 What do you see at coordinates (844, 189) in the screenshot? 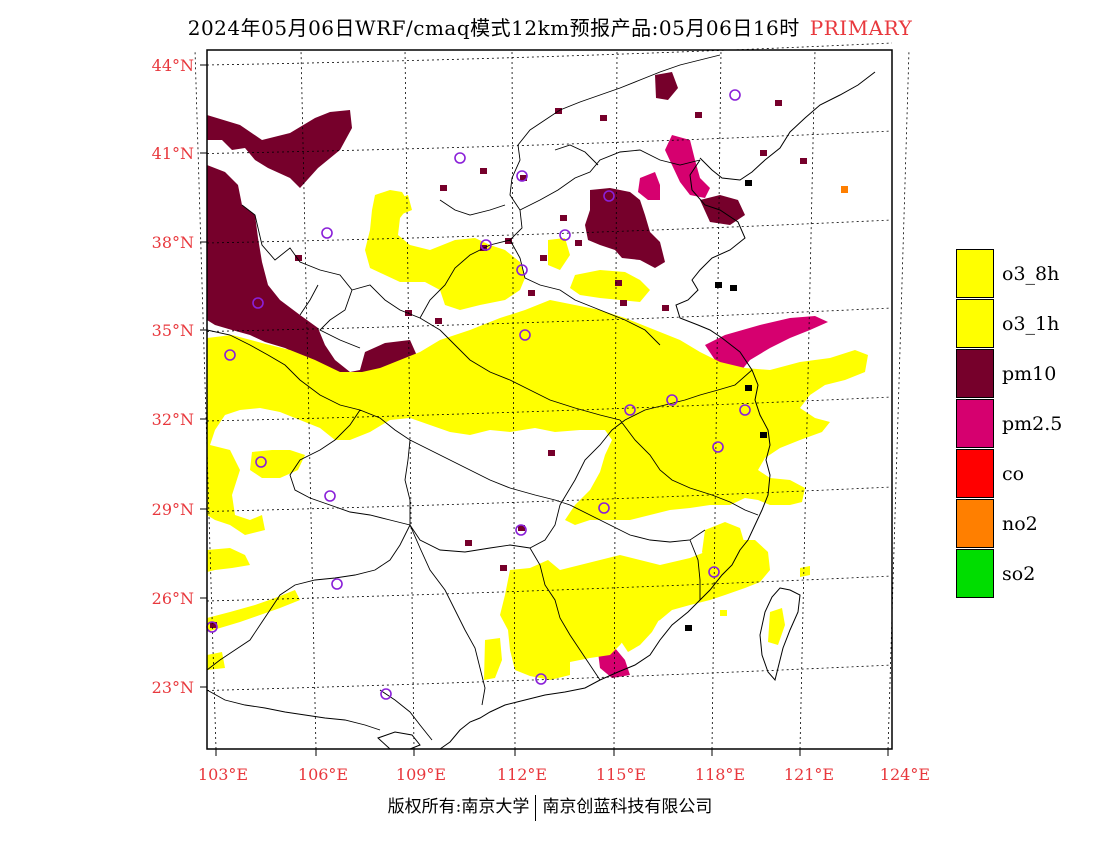
I see `no2-patch` at bounding box center [844, 189].